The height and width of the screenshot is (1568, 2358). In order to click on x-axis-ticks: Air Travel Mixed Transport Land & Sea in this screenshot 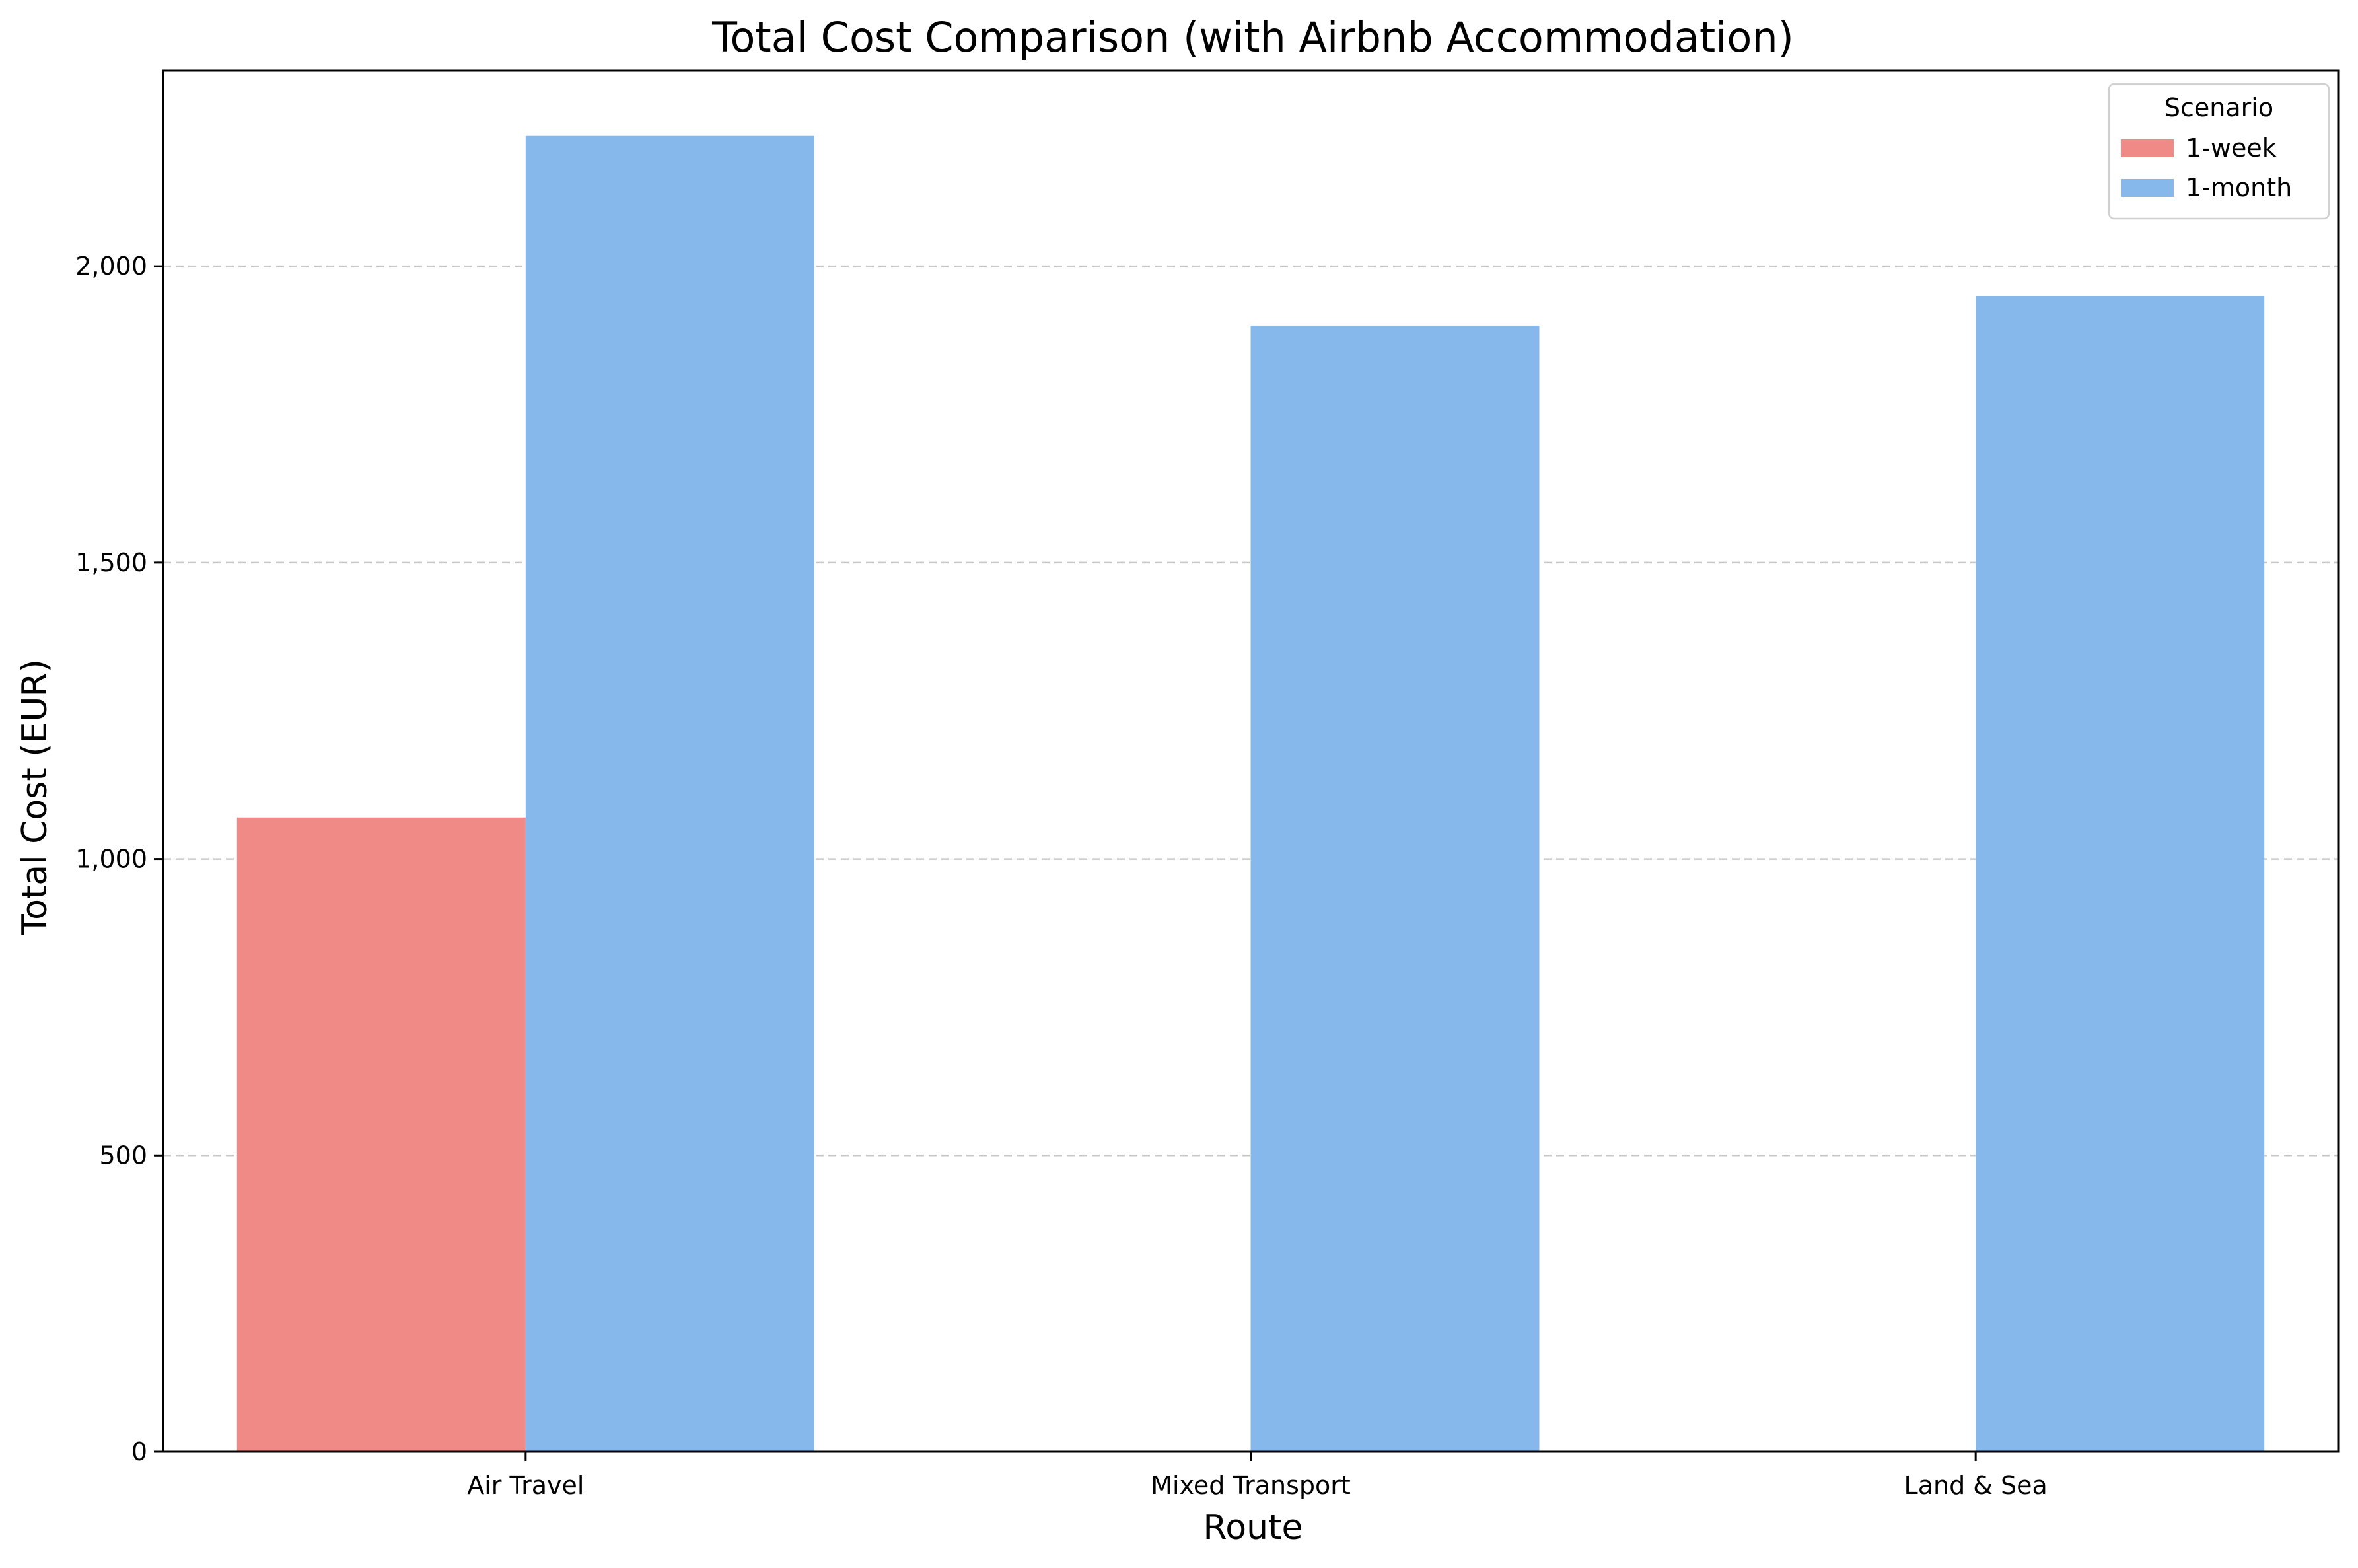, I will do `click(1257, 1476)`.